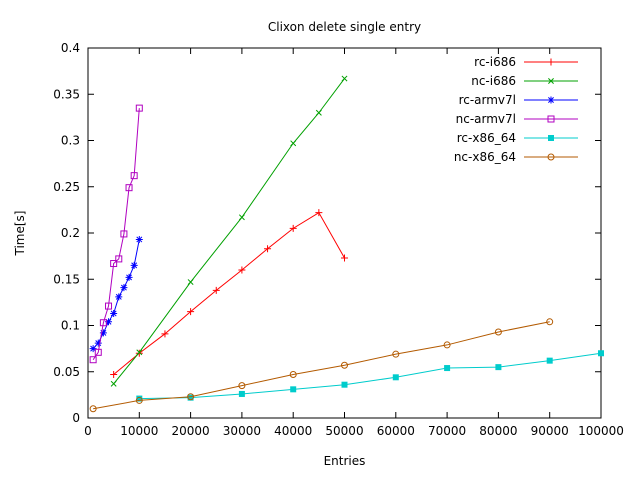 The image size is (640, 480). Describe the element at coordinates (66, 94) in the screenshot. I see `y-tick-label: 0.35` at that location.